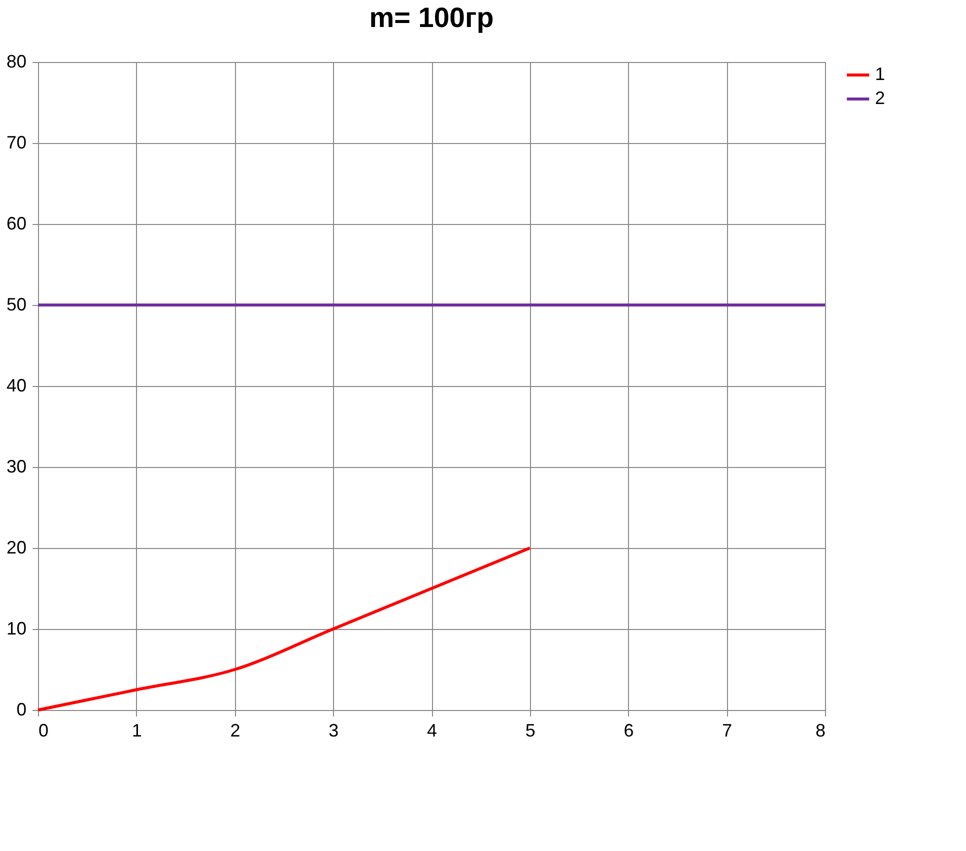 This screenshot has width=966, height=851. I want to click on legend-label: 2, so click(880, 98).